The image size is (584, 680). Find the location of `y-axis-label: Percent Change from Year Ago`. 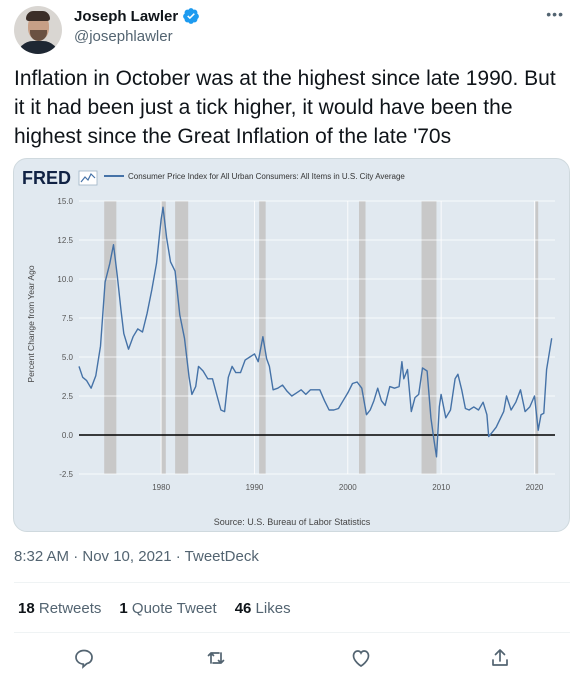

y-axis-label: Percent Change from Year Ago is located at coordinates (31, 323).